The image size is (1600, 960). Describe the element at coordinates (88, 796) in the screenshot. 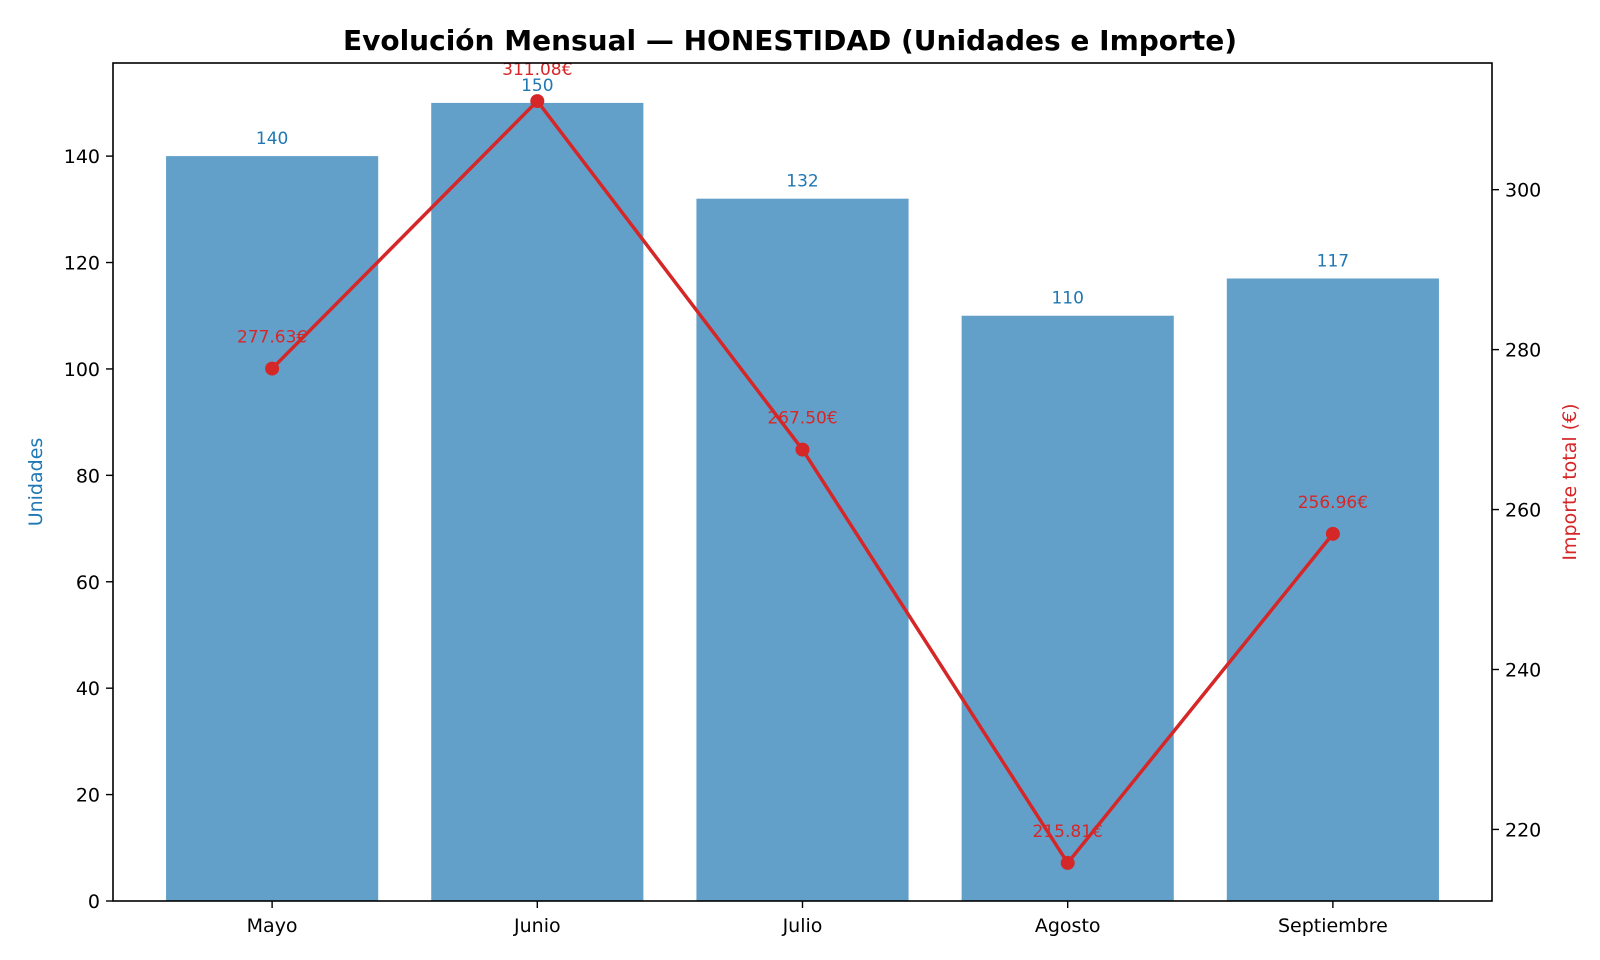

I see `y-tick-label: 20` at that location.